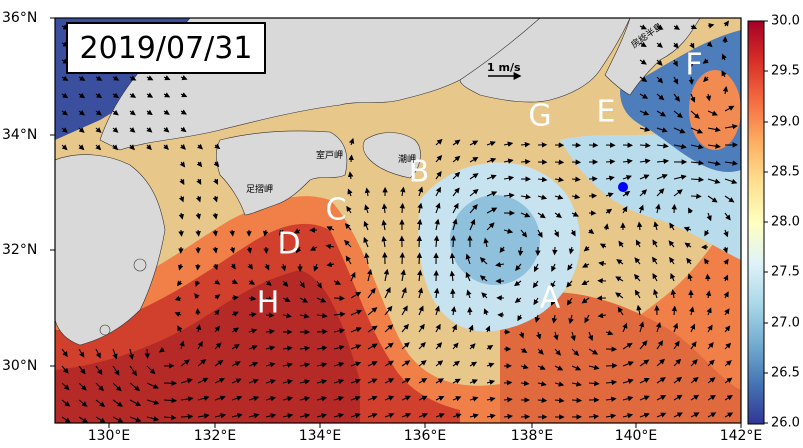 Image resolution: width=803 pixels, height=448 pixels. Describe the element at coordinates (540, 116) in the screenshot. I see `region-label-g: G` at that location.